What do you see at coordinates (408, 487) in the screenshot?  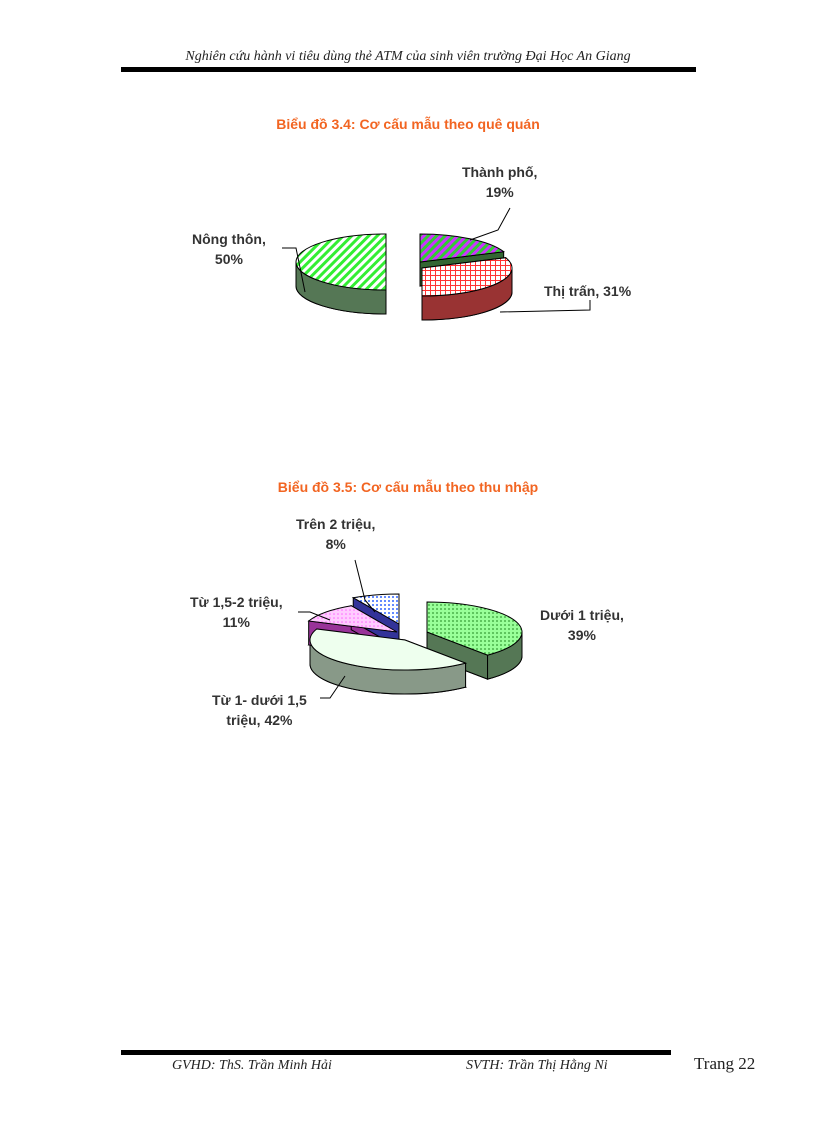 I see `chart-title-income: Biểu đồ 3.5: Cơ cấu mẫu theo thu nhập` at bounding box center [408, 487].